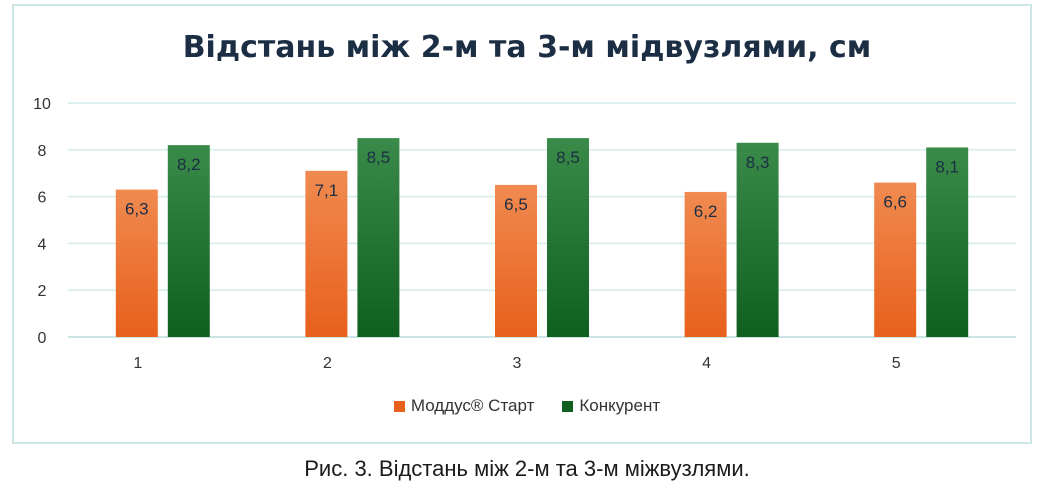 The height and width of the screenshot is (500, 1054). What do you see at coordinates (399, 406) in the screenshot?
I see `legend-swatch-orange` at bounding box center [399, 406].